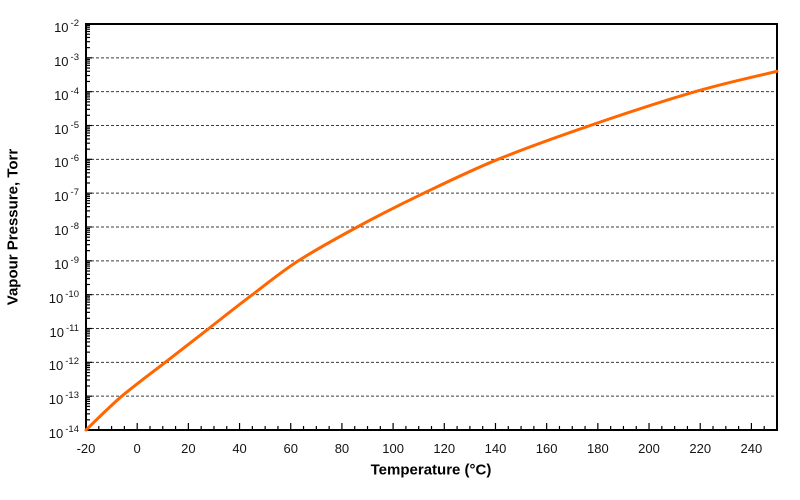  Describe the element at coordinates (431, 470) in the screenshot. I see `x-axis-title: Temperature (°C)` at that location.